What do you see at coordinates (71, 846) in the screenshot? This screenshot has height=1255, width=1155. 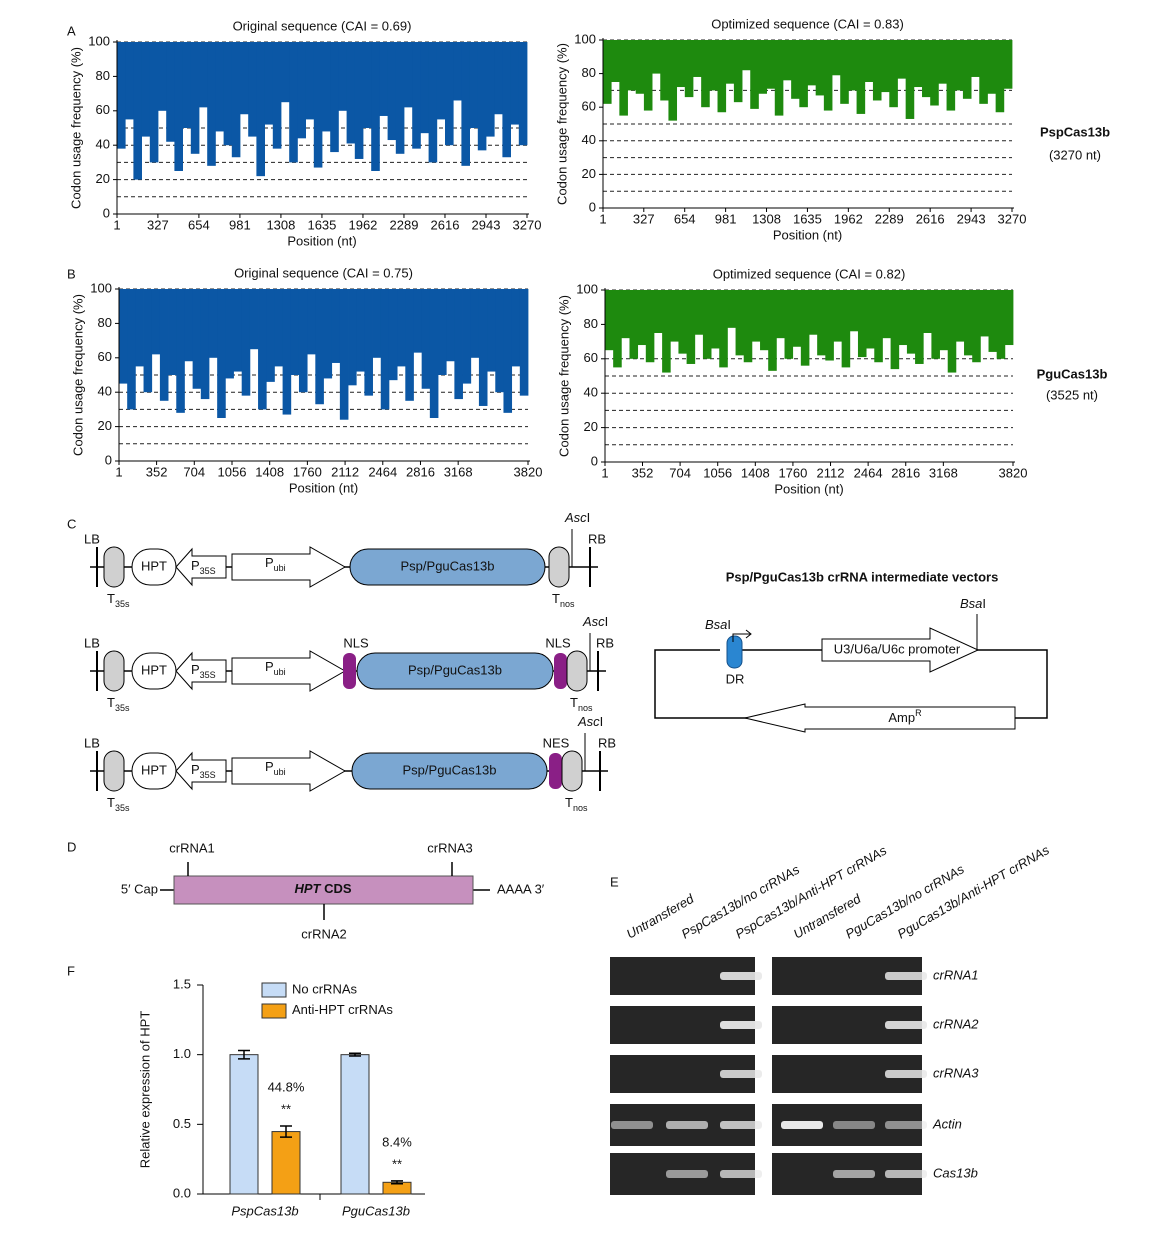 I see `panel-letter: D` at bounding box center [71, 846].